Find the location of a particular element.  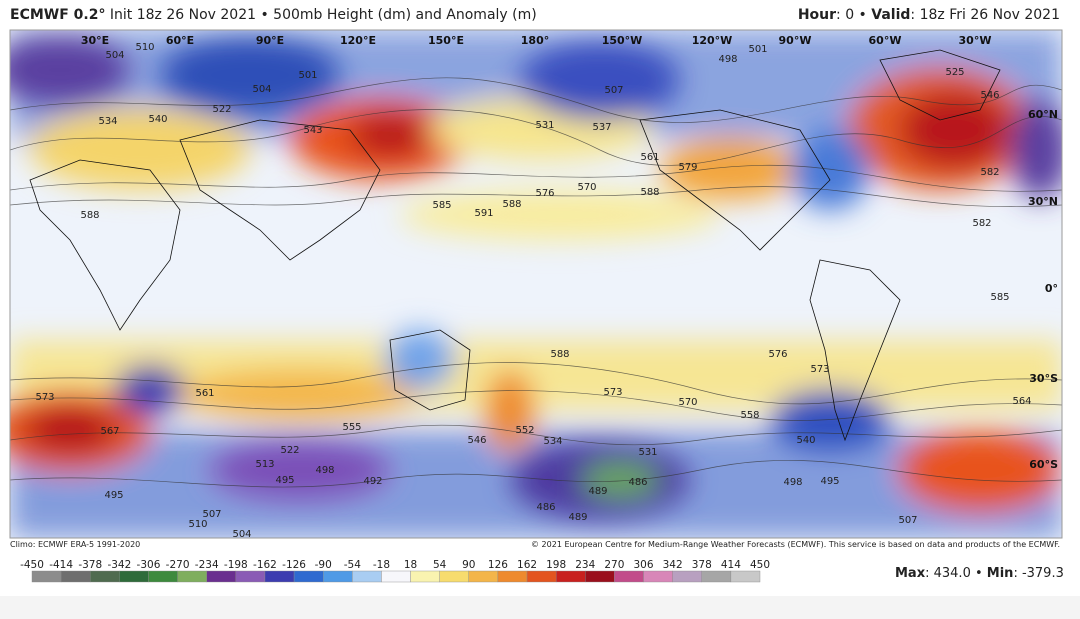

climo: Climo: ECMWF ERA-5 1991-2020 is located at coordinates (75, 544).